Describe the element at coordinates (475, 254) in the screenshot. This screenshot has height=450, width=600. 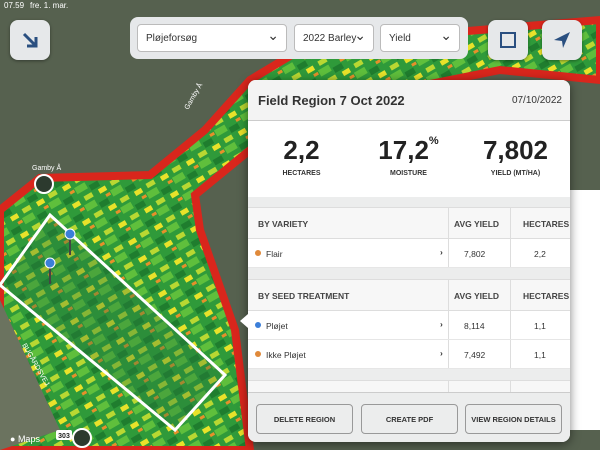
I see `avg-yield: 7,802` at that location.